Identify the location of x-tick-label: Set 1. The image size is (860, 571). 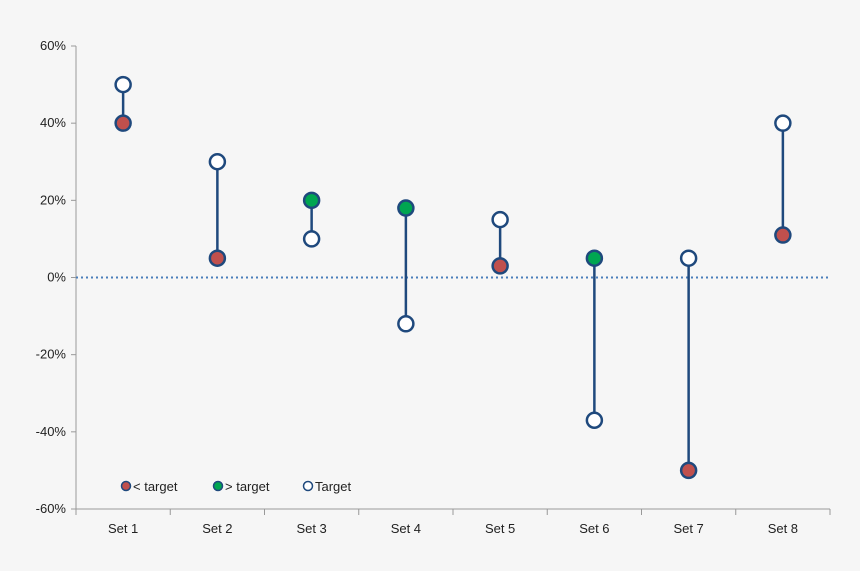
(123, 528).